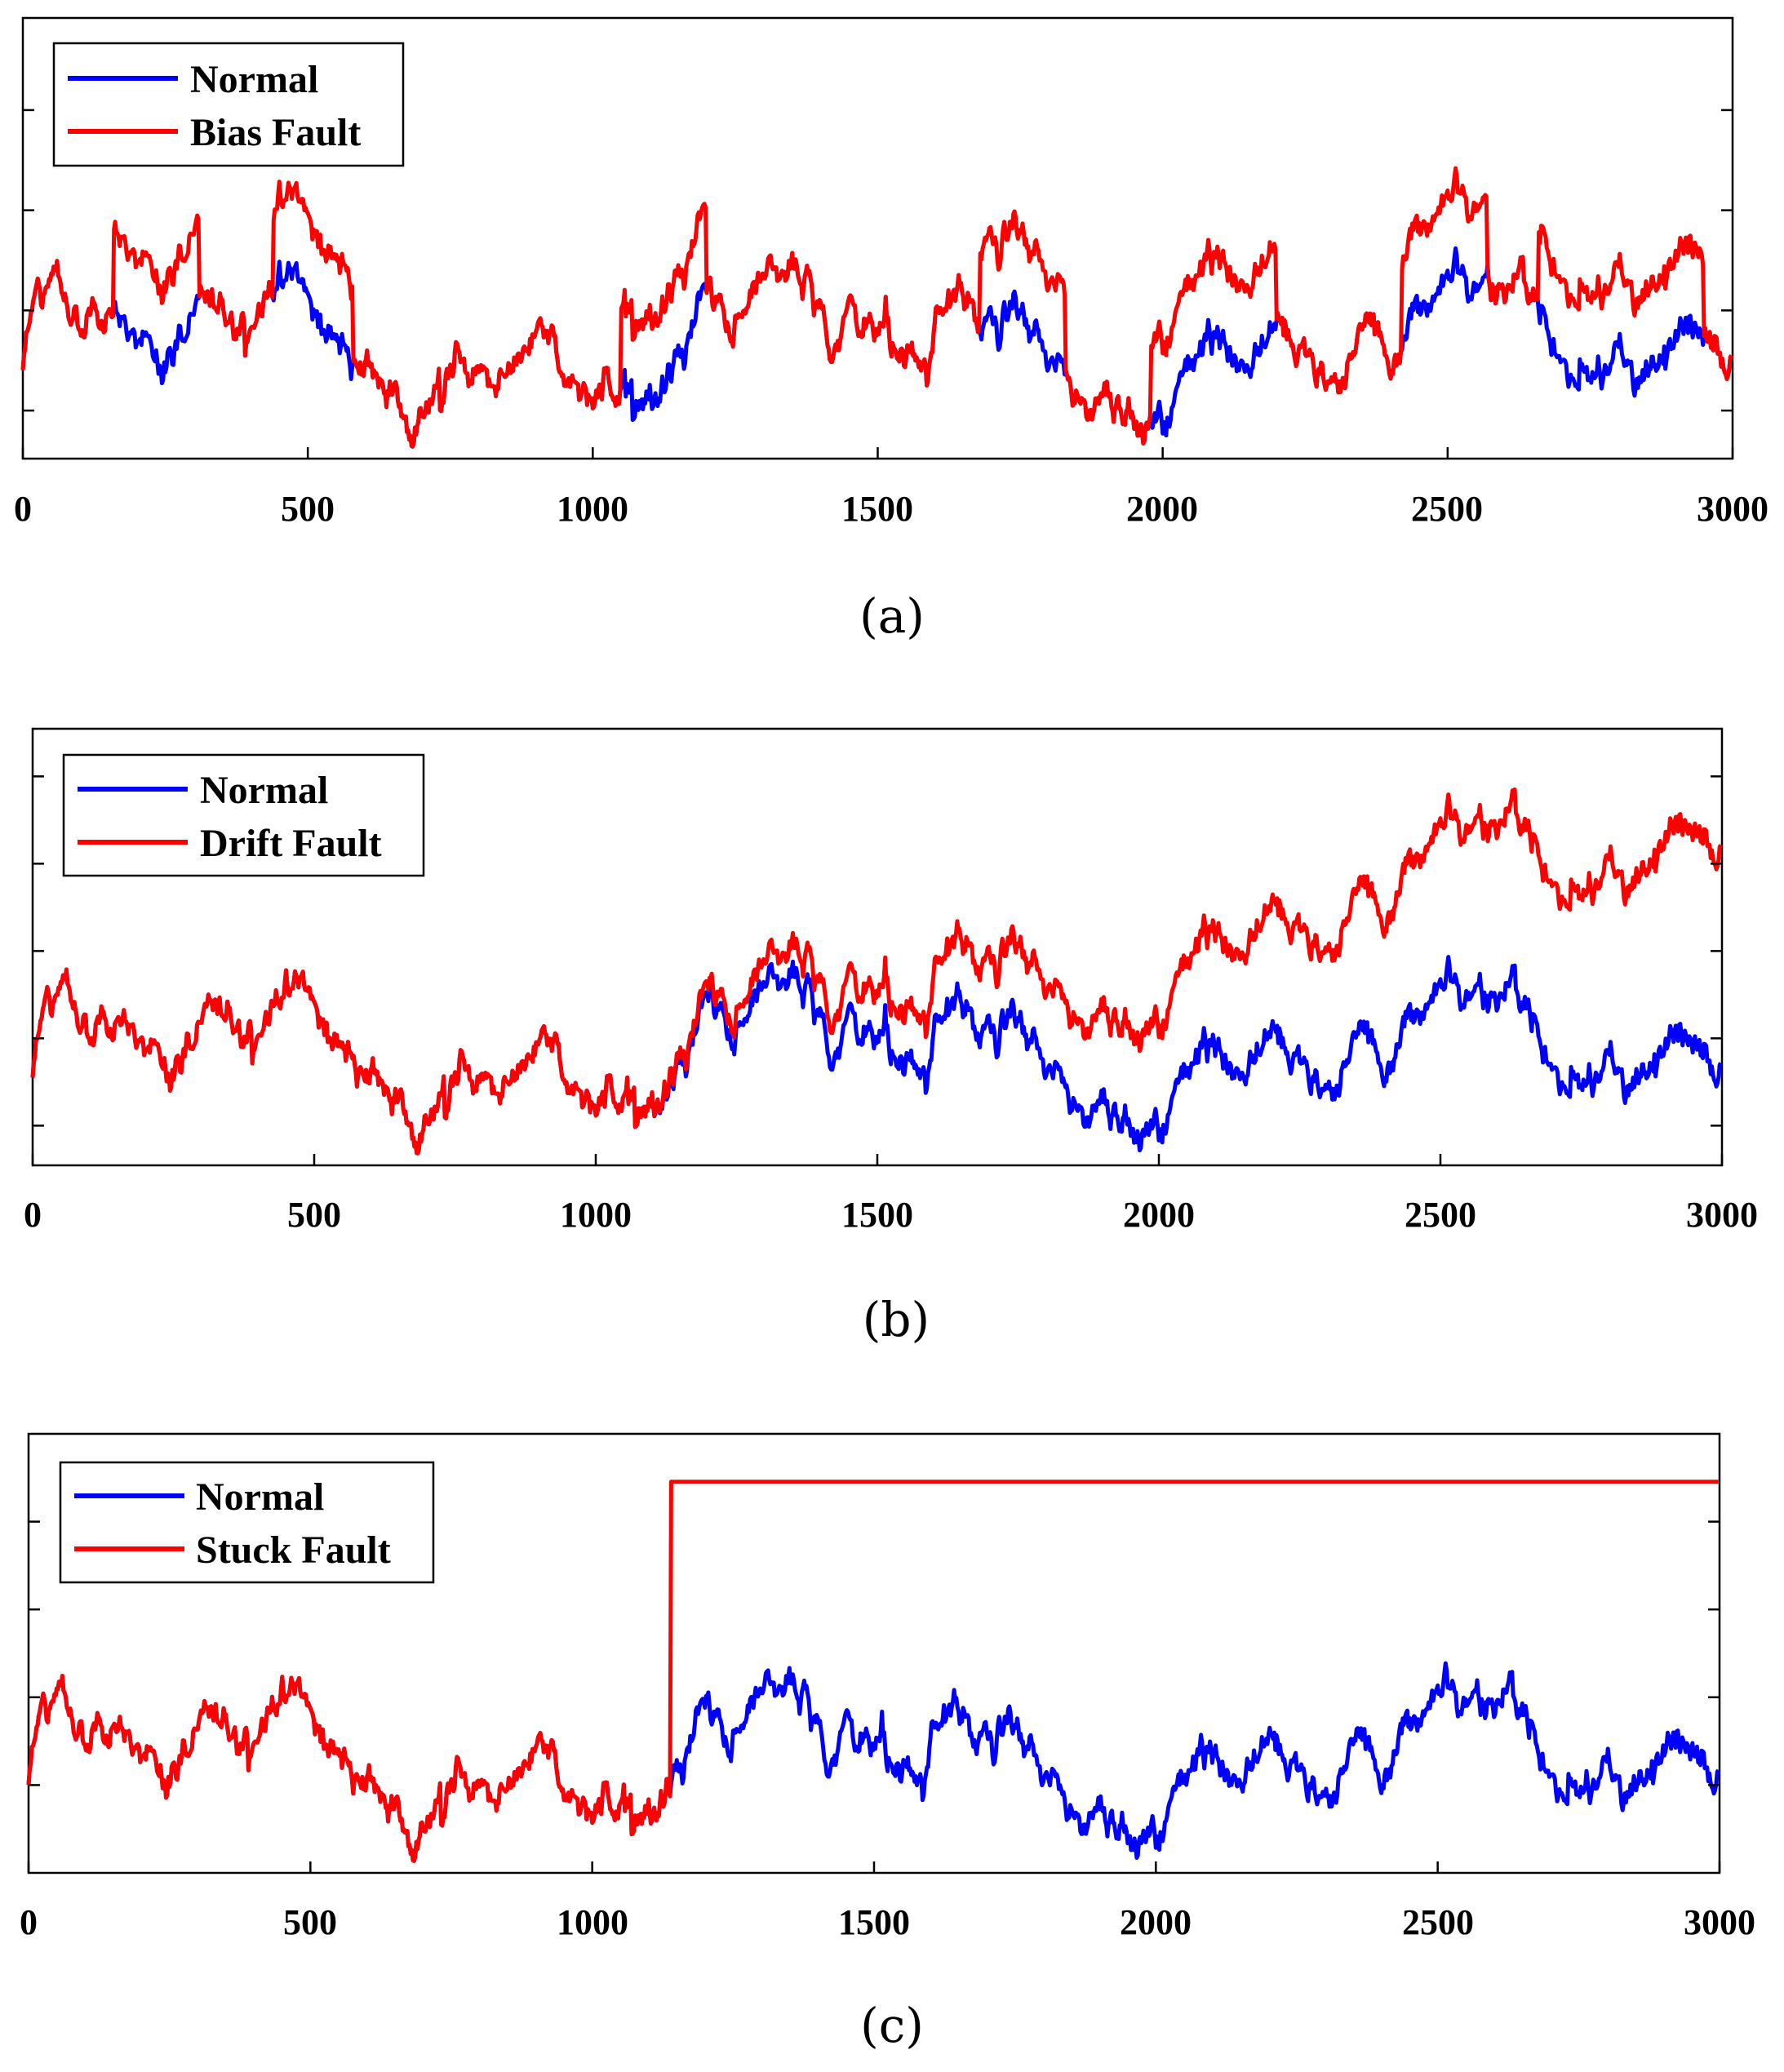 Image resolution: width=1784 pixels, height=2072 pixels. Describe the element at coordinates (275, 132) in the screenshot. I see `legend-label-fault: Bias Fault` at that location.